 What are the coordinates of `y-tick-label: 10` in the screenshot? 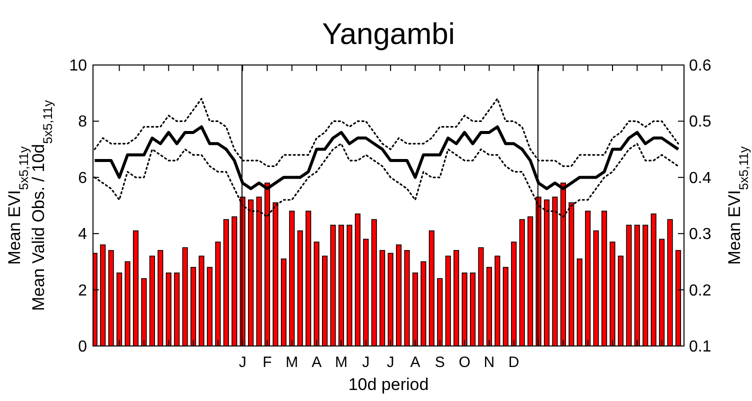 It's located at (78, 66).